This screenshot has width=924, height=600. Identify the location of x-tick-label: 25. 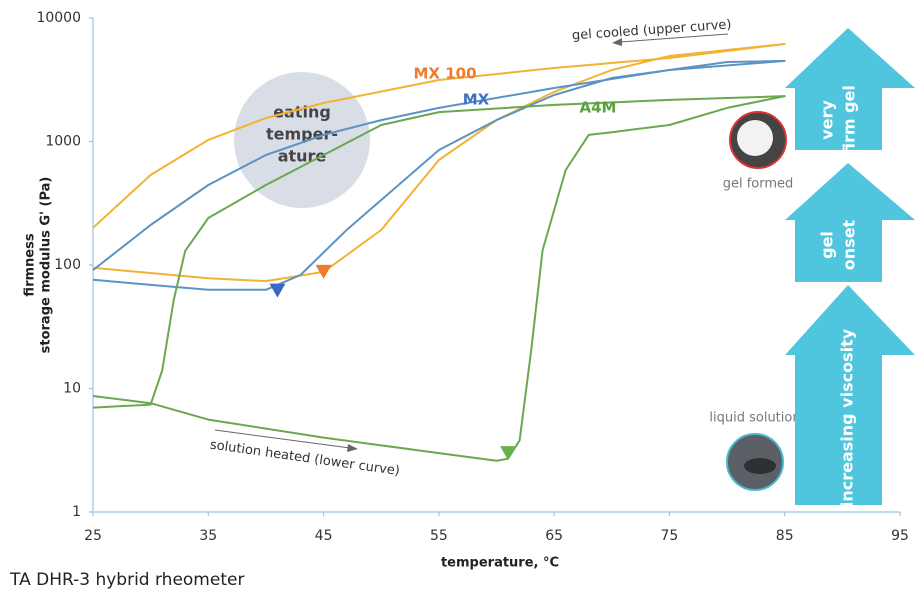
(93, 536).